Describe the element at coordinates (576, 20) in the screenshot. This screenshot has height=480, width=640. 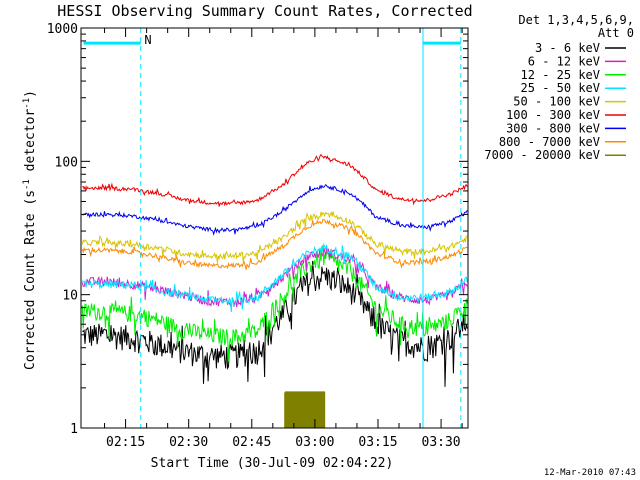
I see `legend-header-line-1: Det 1,3,4,5,6,9,` at that location.